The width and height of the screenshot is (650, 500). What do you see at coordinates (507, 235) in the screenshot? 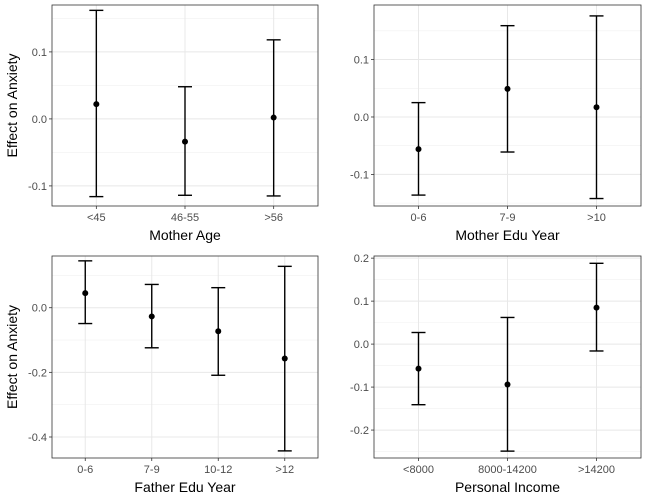
I see `x-axis-title: Mother Edu Year` at bounding box center [507, 235].